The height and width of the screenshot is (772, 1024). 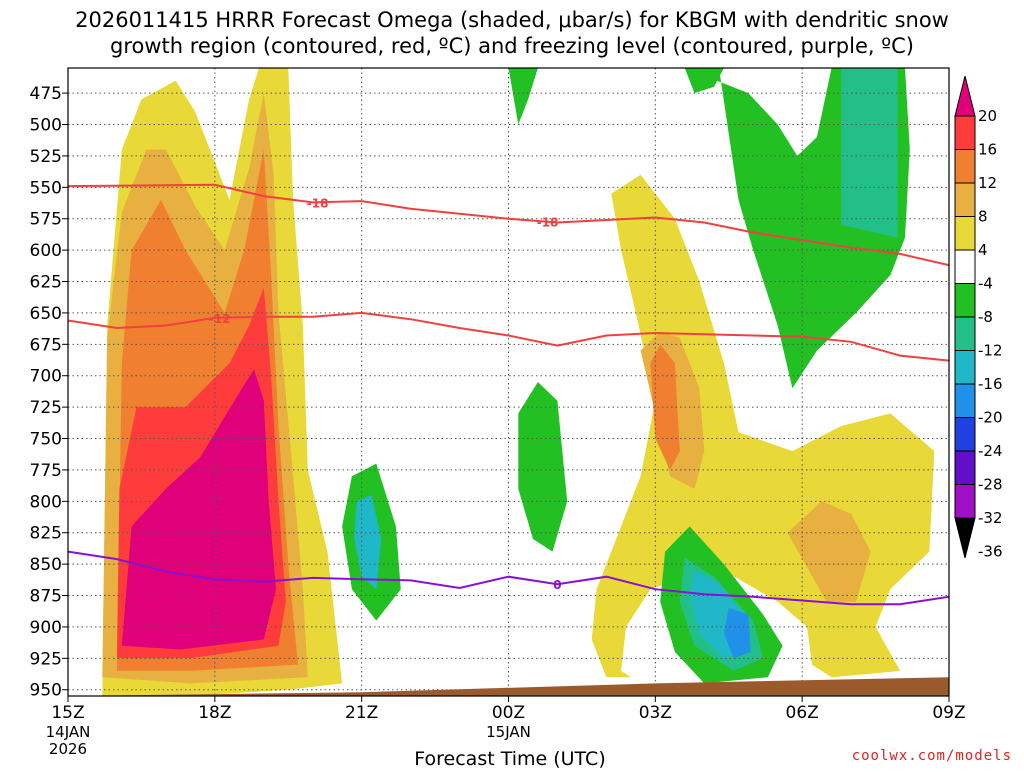 What do you see at coordinates (46, 377) in the screenshot?
I see `y-tick-label: 700` at bounding box center [46, 377].